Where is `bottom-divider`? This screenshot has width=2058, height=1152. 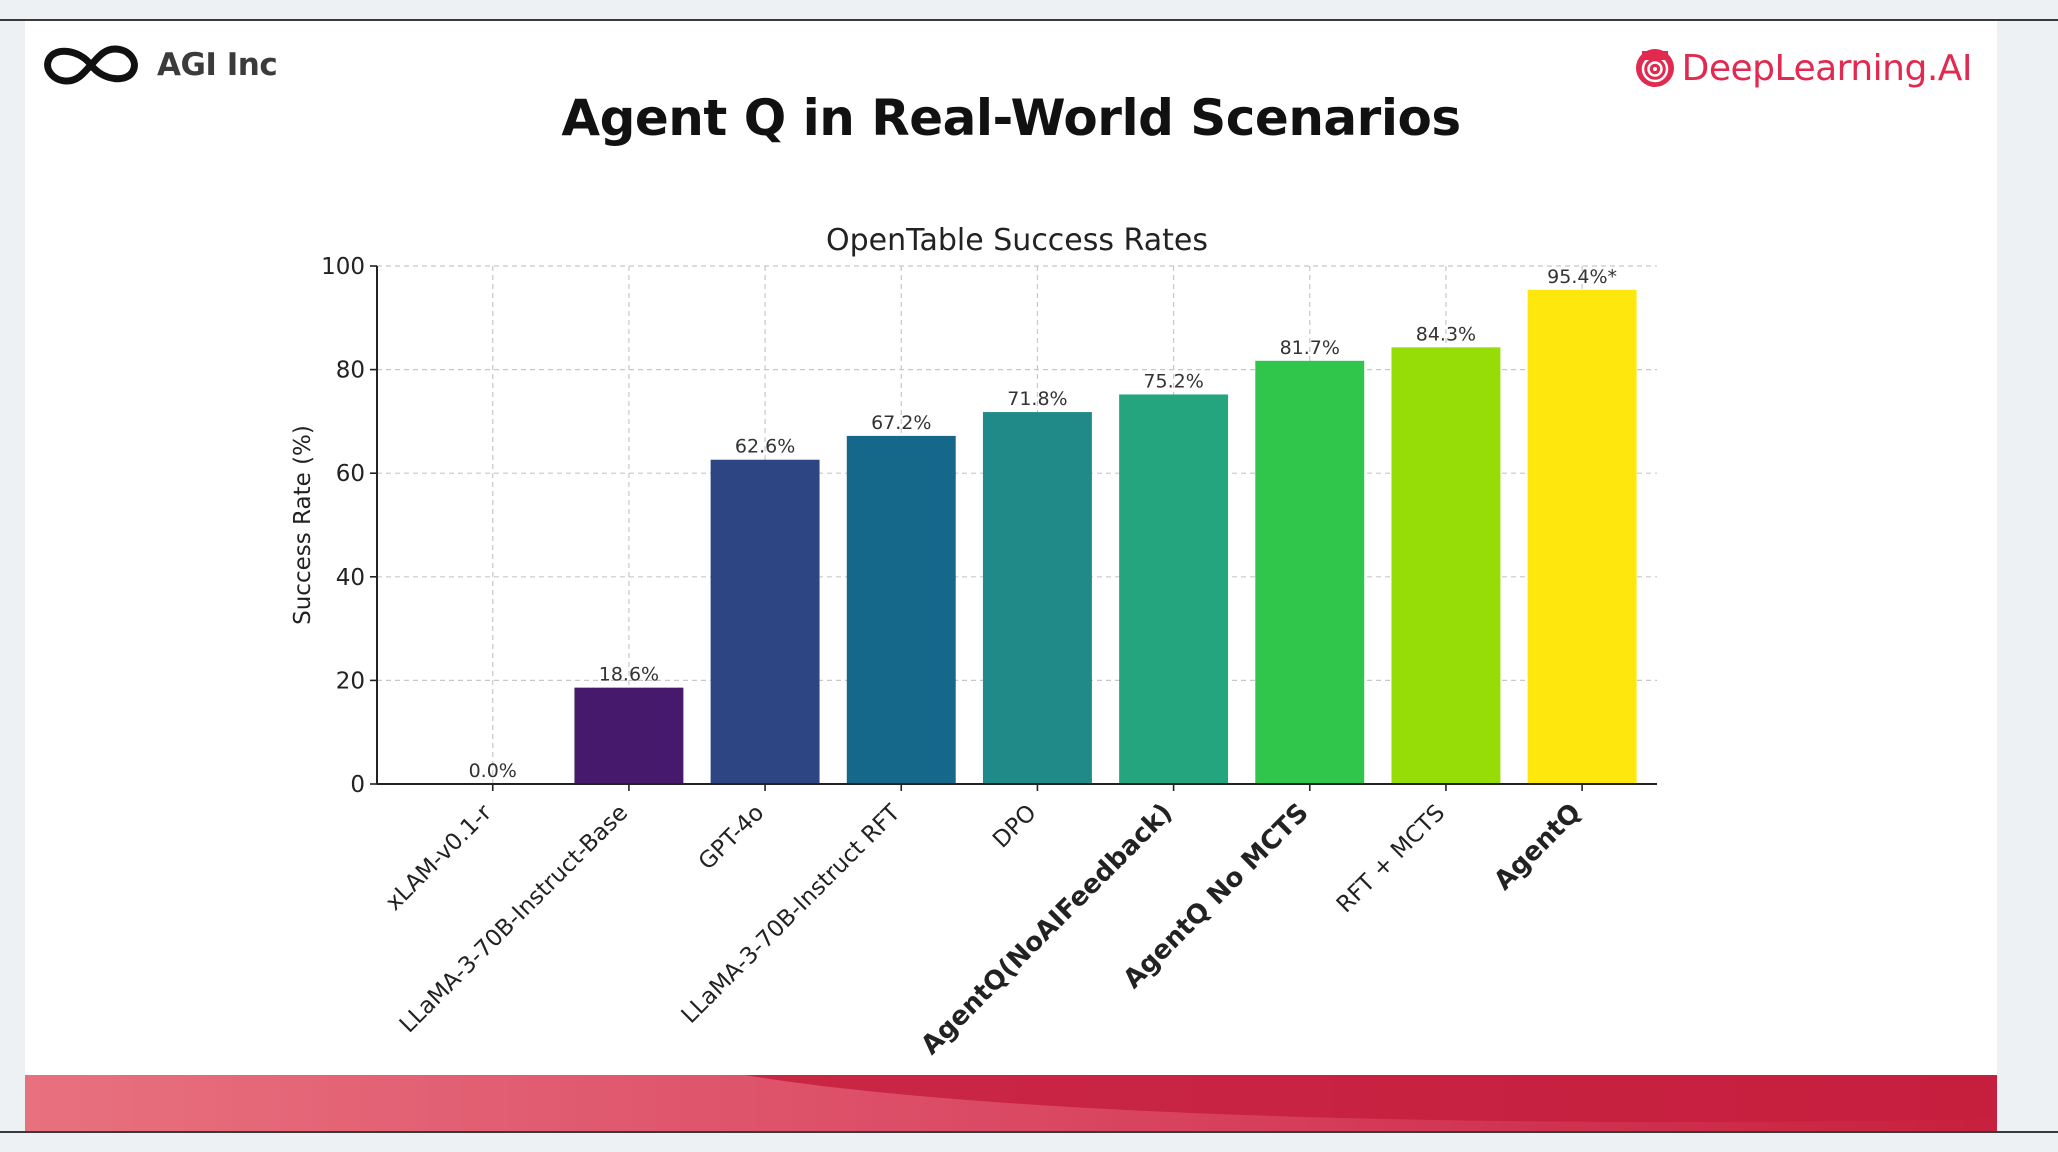 bottom-divider is located at coordinates (1029, 1132).